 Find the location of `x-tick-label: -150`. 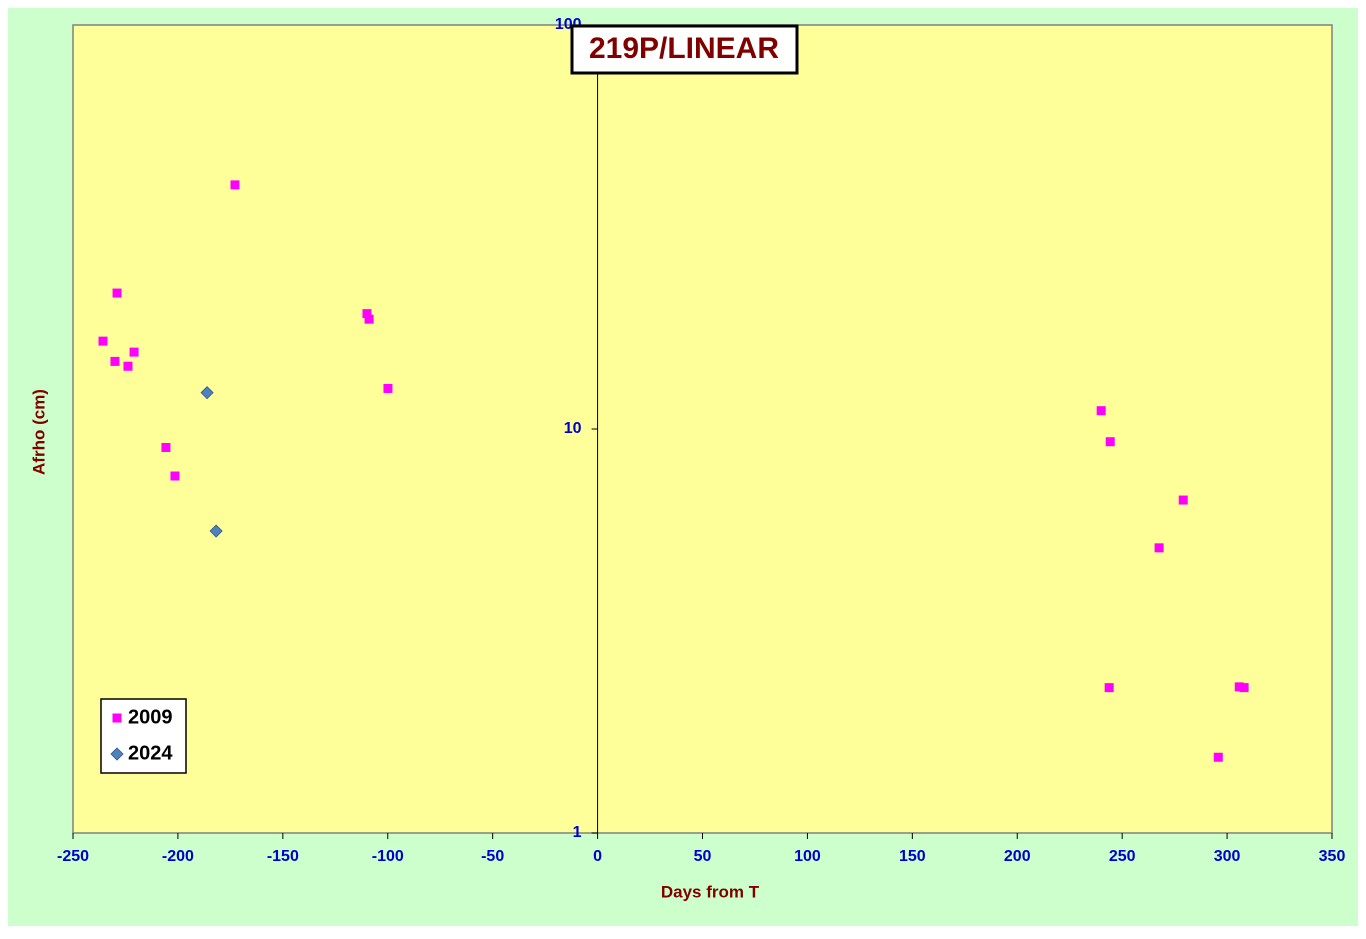

x-tick-label: -150 is located at coordinates (283, 856).